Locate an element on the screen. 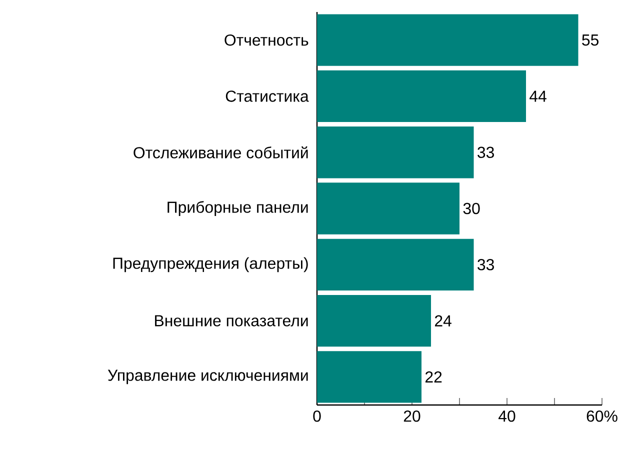 Image resolution: width=640 pixels, height=450 pixels. data-label: 30 is located at coordinates (471, 208).